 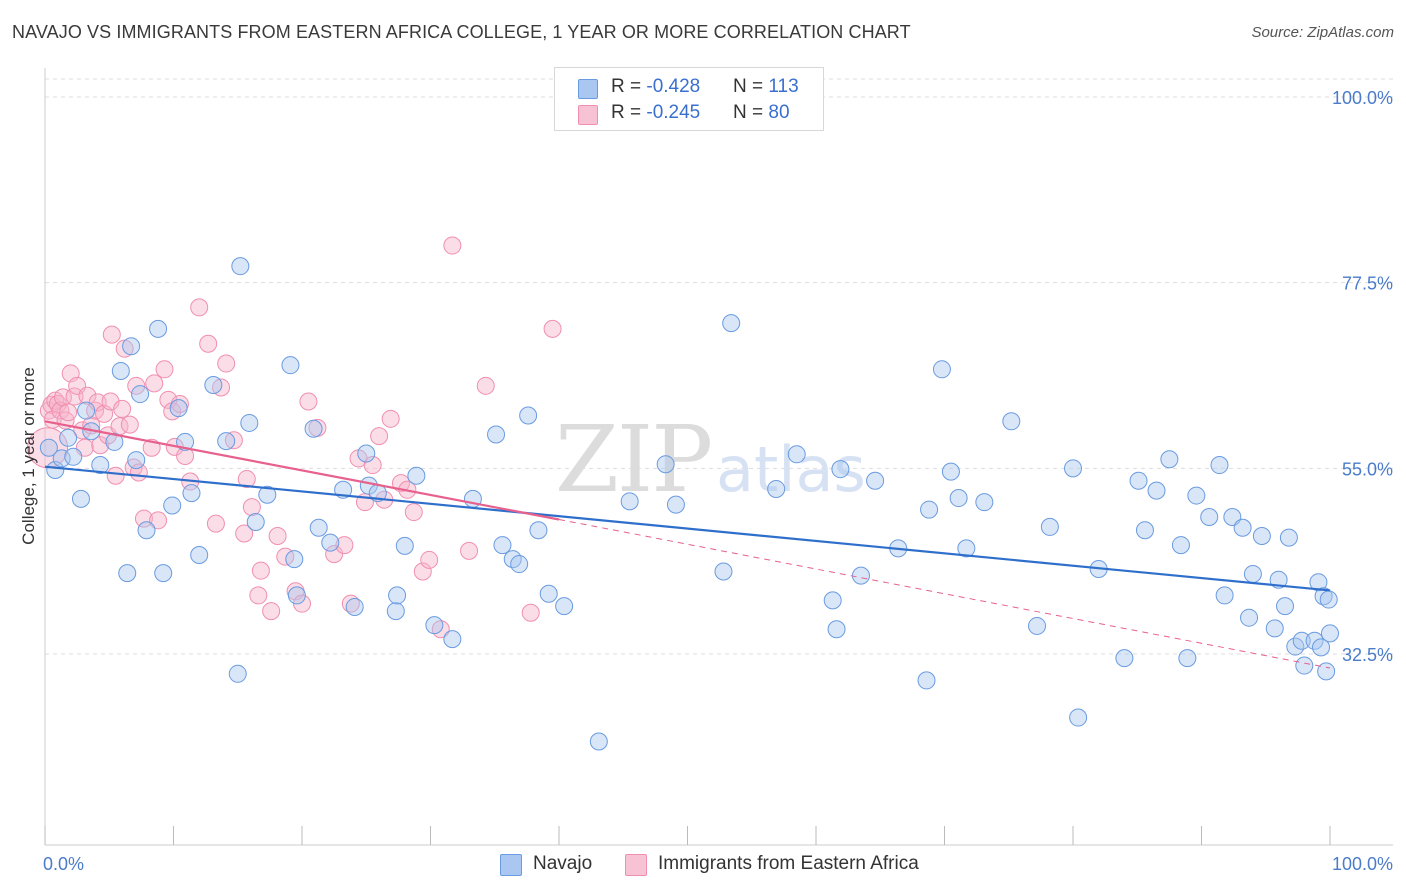 I want to click on navajo-legend-label: Navajo, so click(x=563, y=863).